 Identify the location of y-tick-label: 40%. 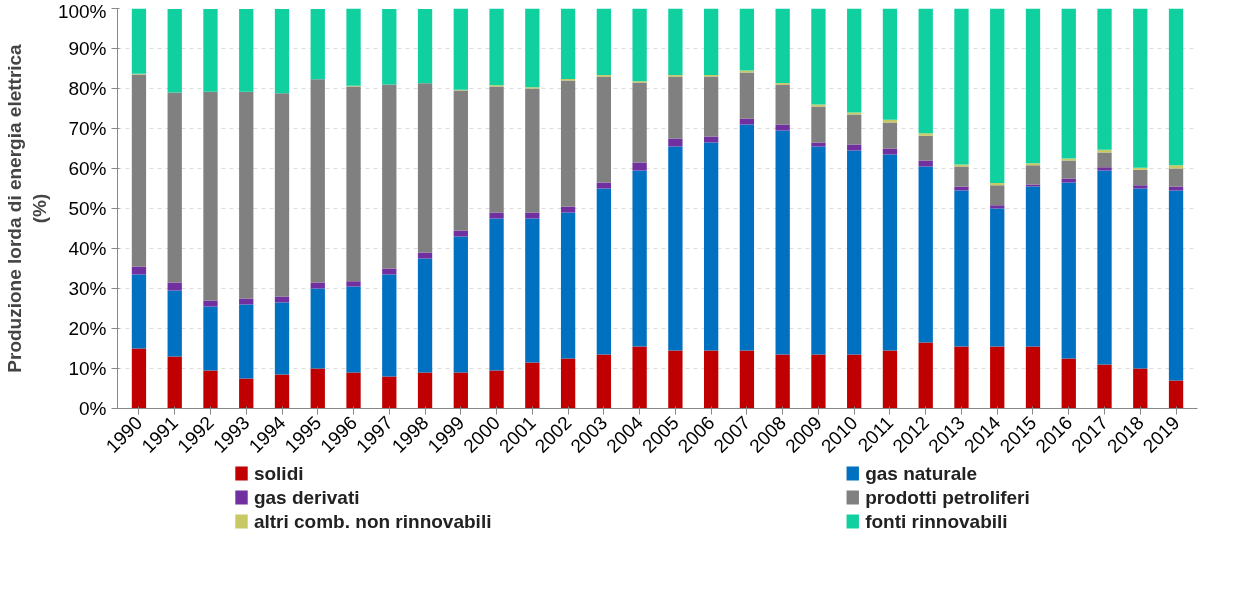
(87, 248).